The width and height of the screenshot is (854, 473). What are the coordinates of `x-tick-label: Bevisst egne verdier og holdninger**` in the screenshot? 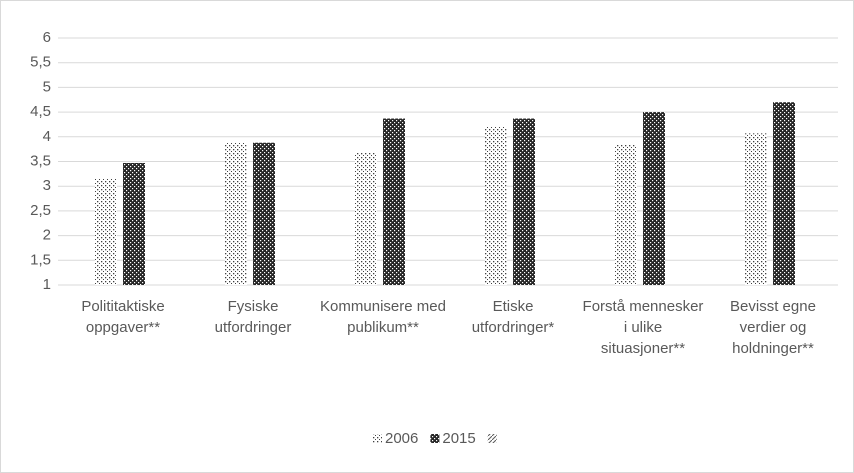 It's located at (773, 327).